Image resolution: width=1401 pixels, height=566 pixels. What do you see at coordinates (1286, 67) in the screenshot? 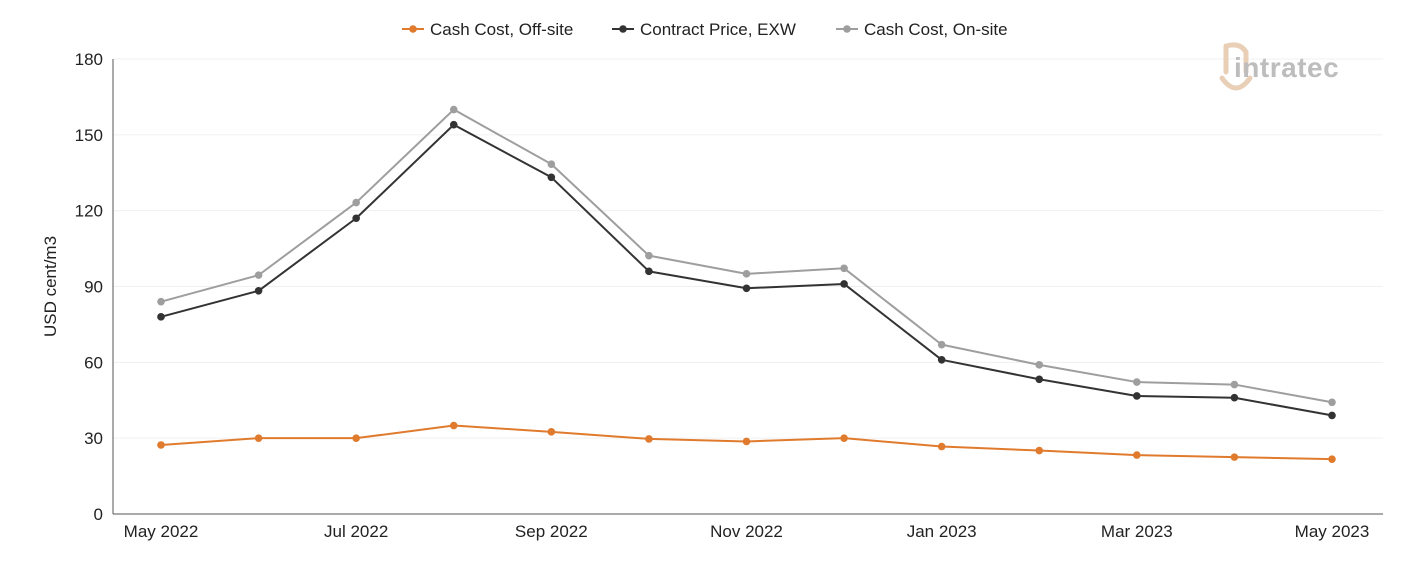
I see `logo-text: intratec` at bounding box center [1286, 67].